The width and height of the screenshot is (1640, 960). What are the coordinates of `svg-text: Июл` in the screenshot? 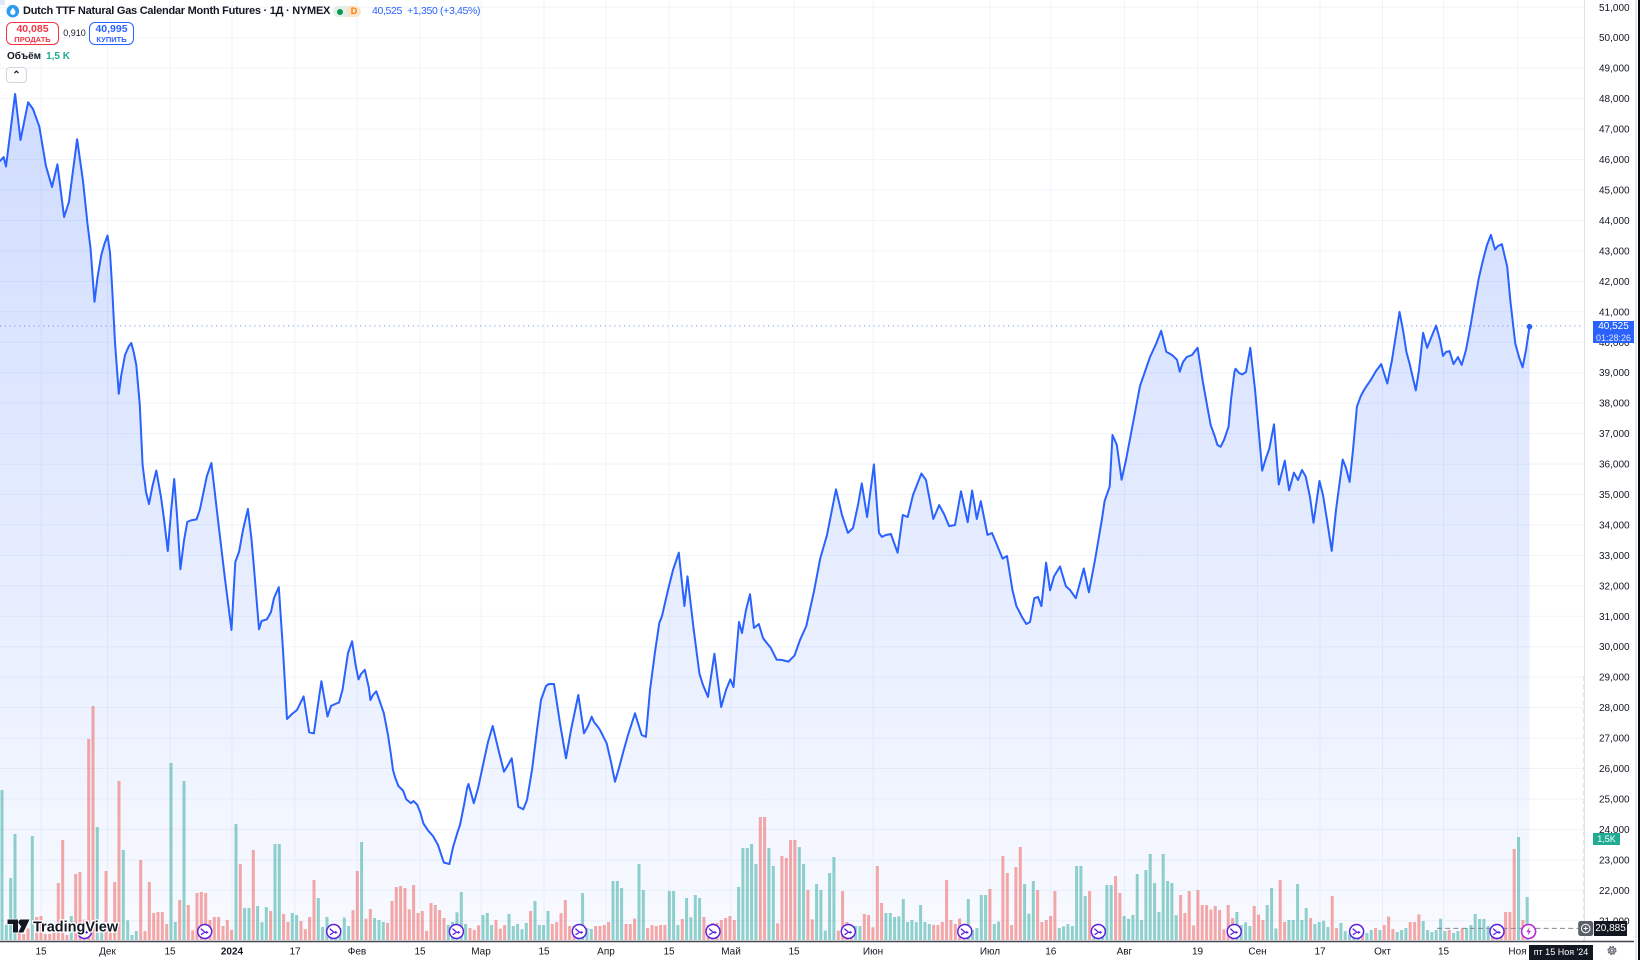 It's located at (990, 952).